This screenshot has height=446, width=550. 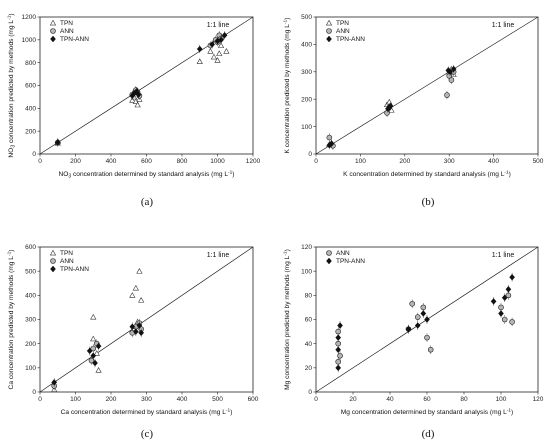 What do you see at coordinates (111, 399) in the screenshot?
I see `x-tick-label: 200` at bounding box center [111, 399].